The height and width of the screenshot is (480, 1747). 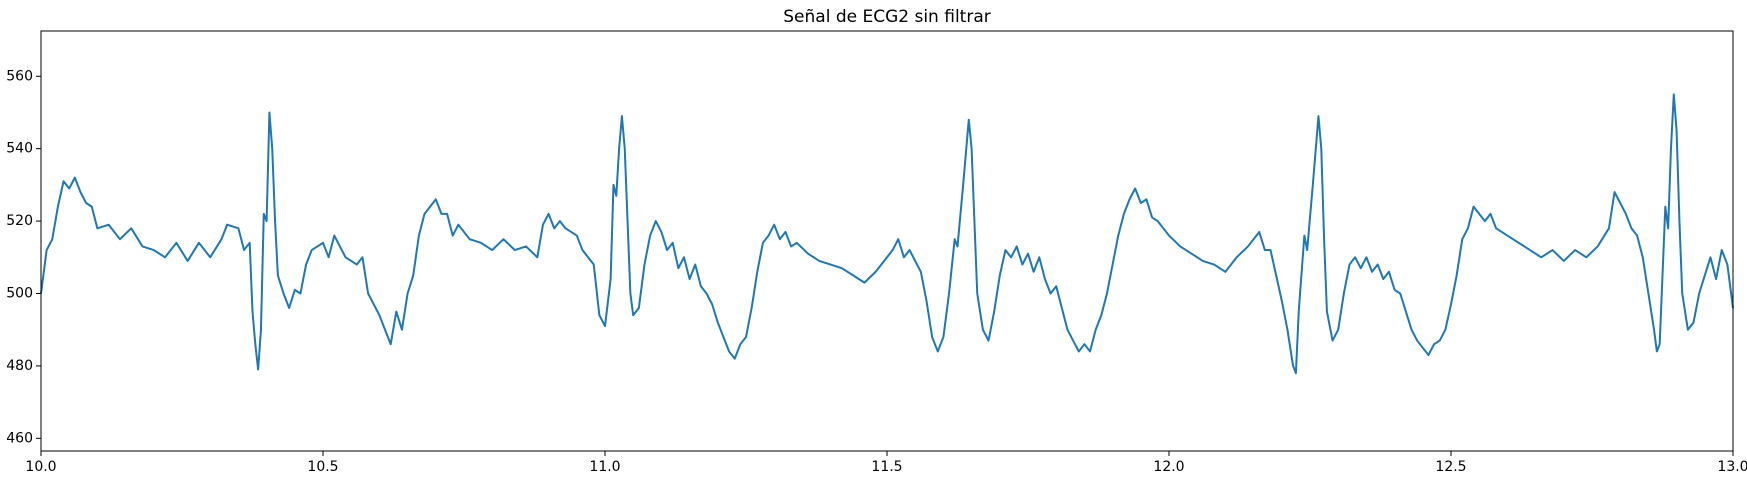 What do you see at coordinates (40, 467) in the screenshot?
I see `x-tick-label: 10.0` at bounding box center [40, 467].